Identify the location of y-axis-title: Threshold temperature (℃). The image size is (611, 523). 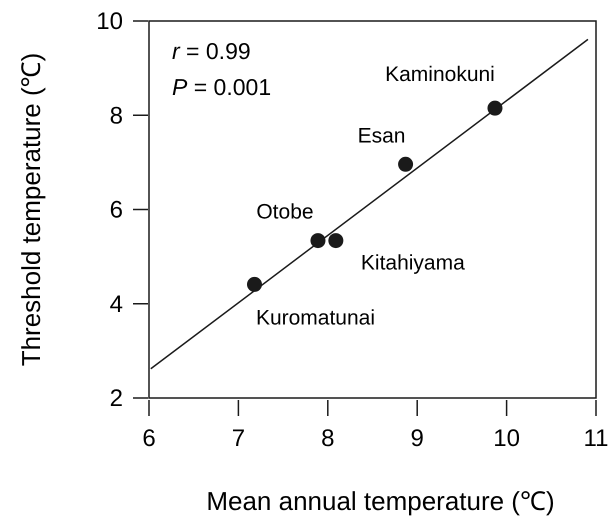
(31, 209).